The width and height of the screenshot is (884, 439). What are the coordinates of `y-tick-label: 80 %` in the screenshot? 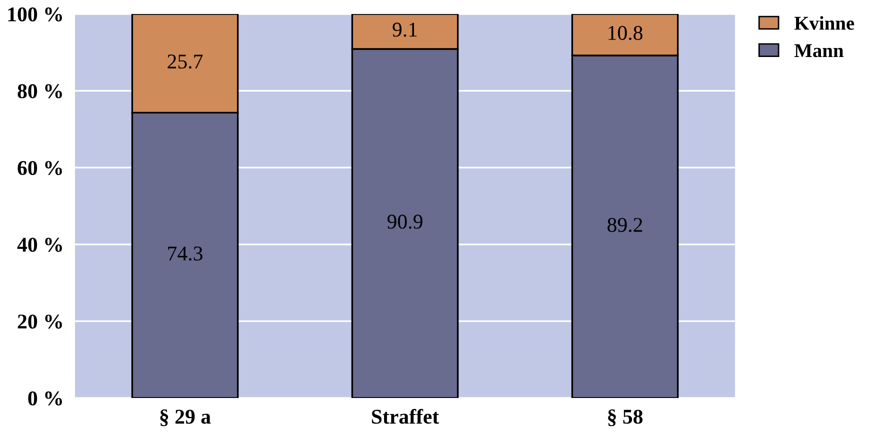 It's located at (40, 91).